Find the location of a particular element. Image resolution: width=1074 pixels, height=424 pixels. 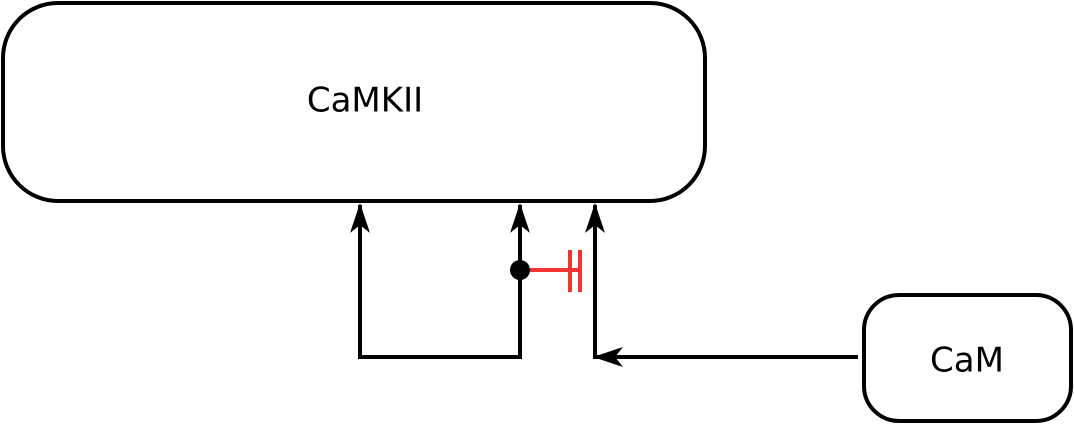

node-label: CaMKII is located at coordinates (365, 101).